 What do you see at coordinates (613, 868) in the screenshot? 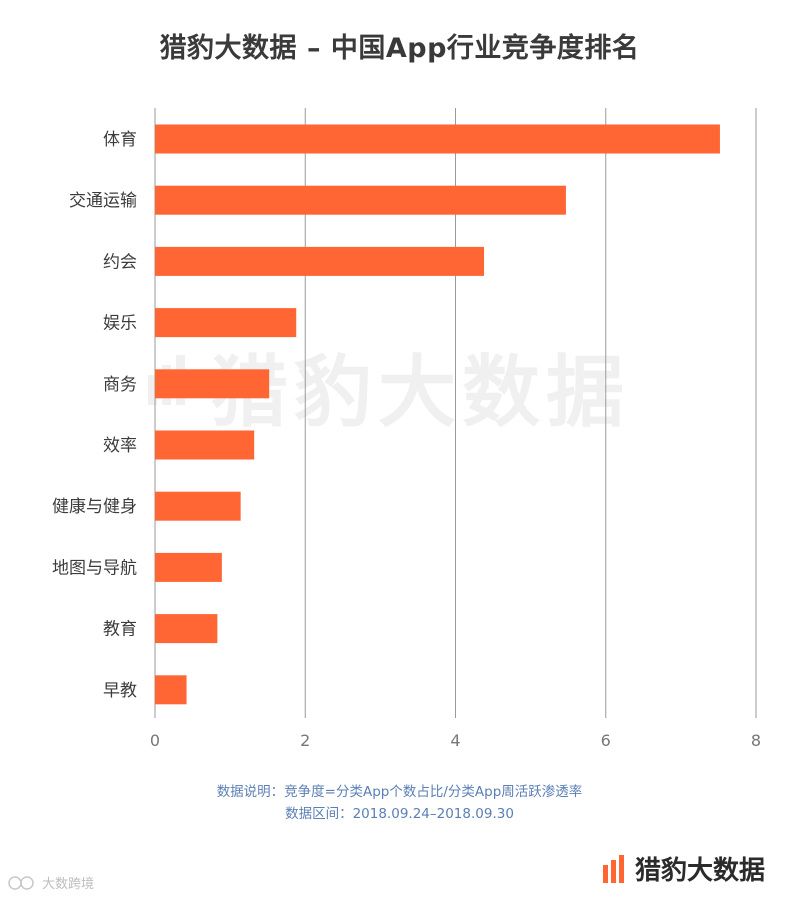
I see `cheetah-bars-icon` at bounding box center [613, 868].